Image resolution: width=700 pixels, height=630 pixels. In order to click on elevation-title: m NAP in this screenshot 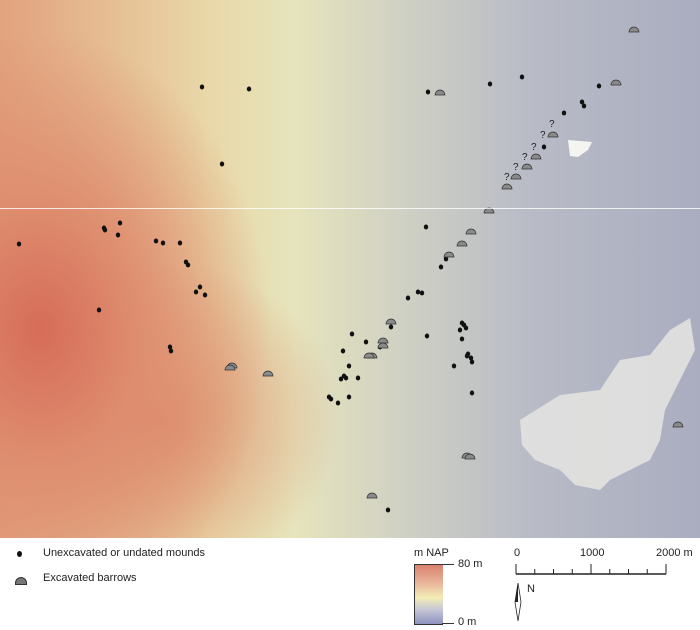, I will do `click(431, 553)`.